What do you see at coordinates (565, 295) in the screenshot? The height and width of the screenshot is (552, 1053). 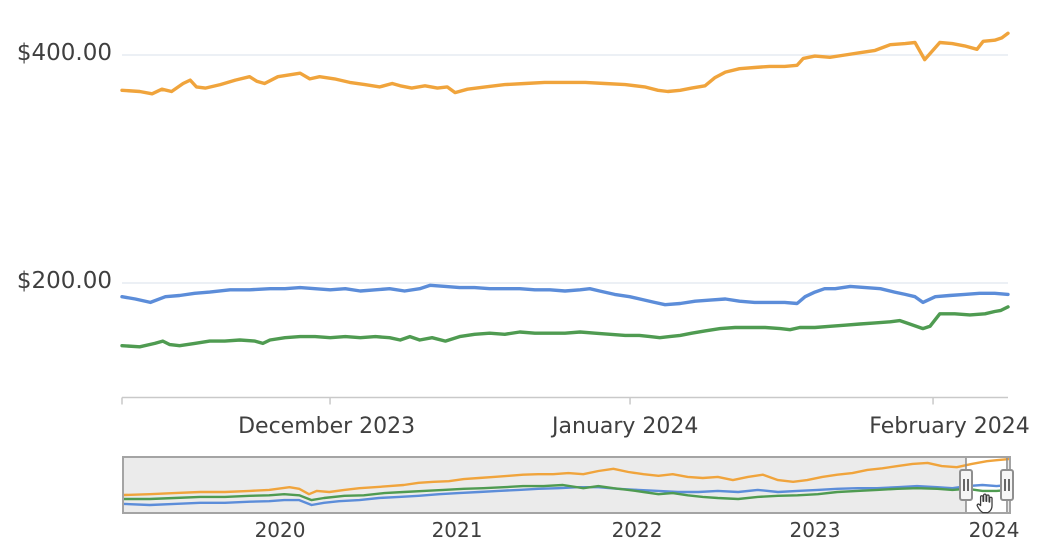 I see `series-line-blue-stock` at bounding box center [565, 295].